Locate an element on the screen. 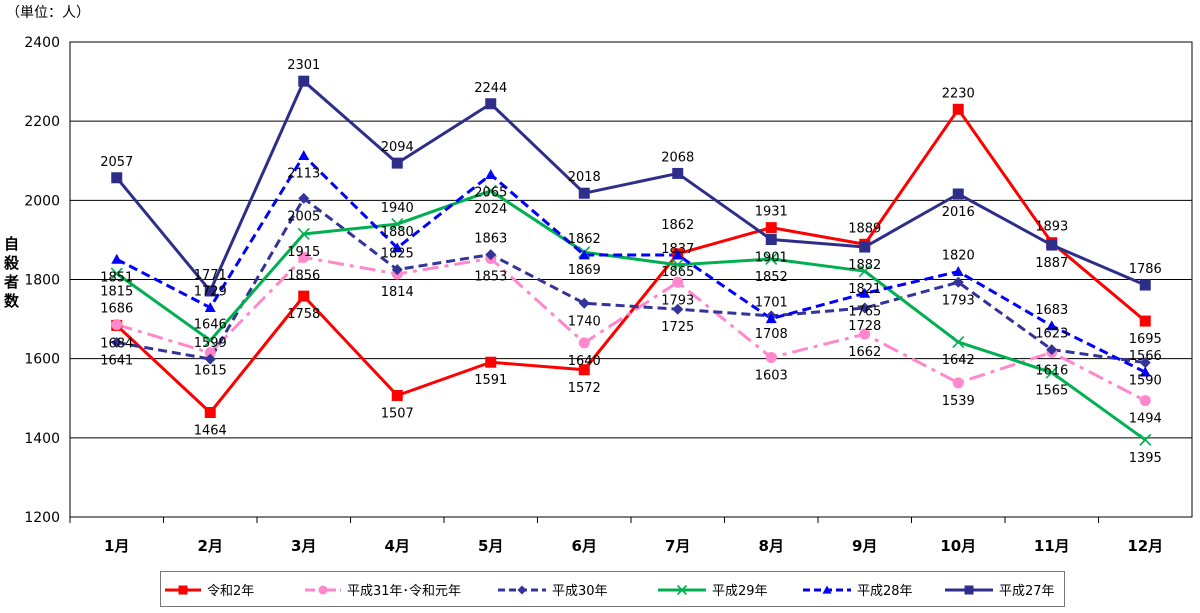 Image resolution: width=1200 pixels, height=613 pixels. data-label: 1603 is located at coordinates (771, 375).